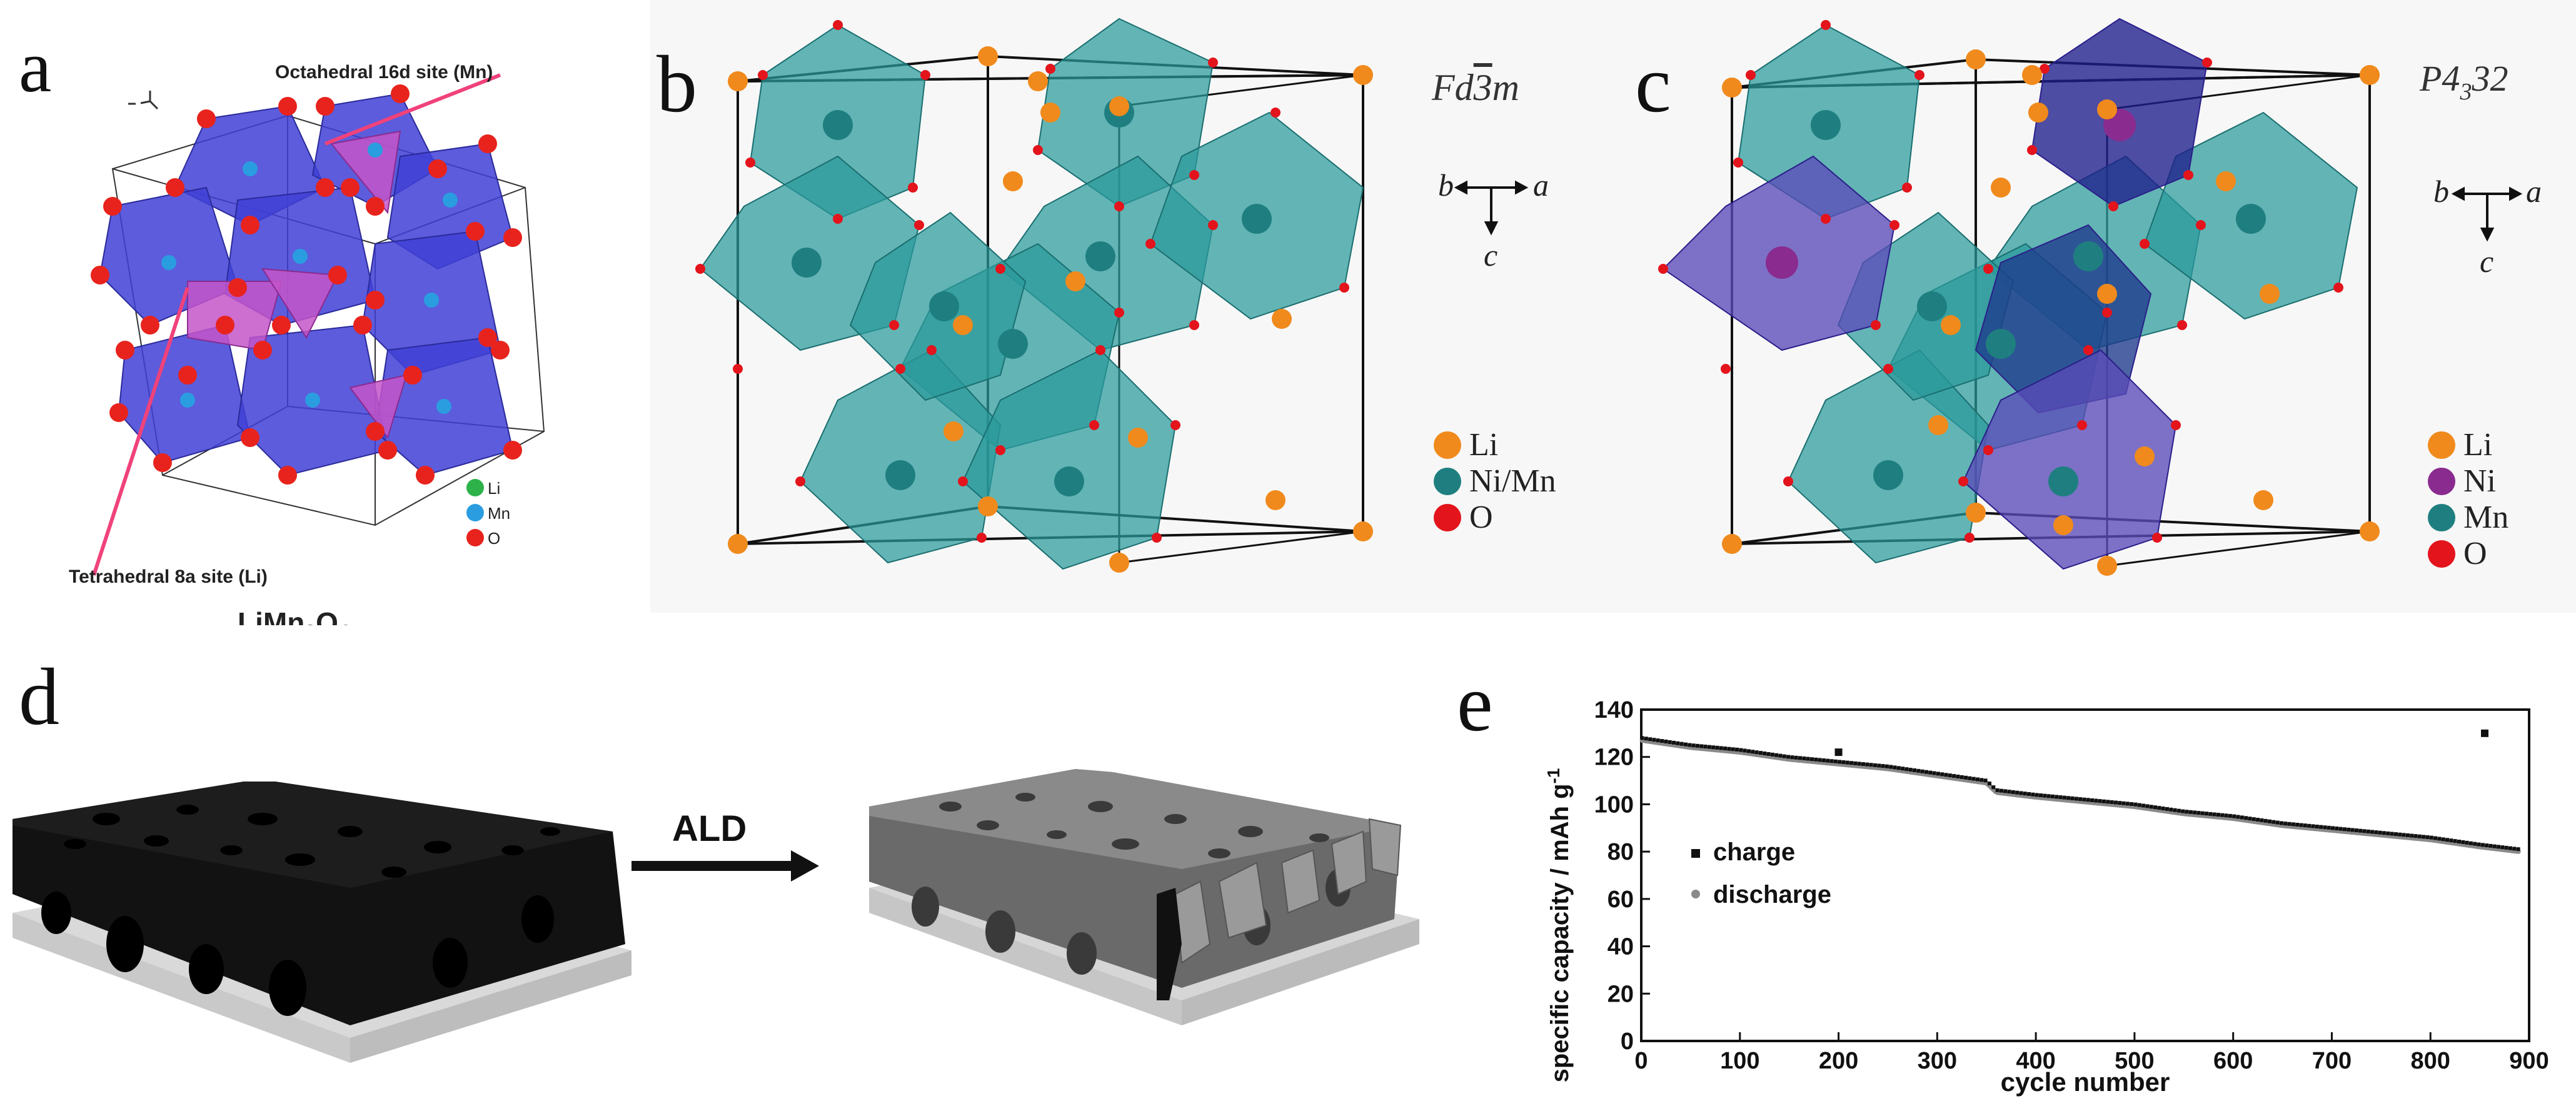 Image resolution: width=2576 pixels, height=1106 pixels. I want to click on axes-indicator-b, so click(1491, 208).